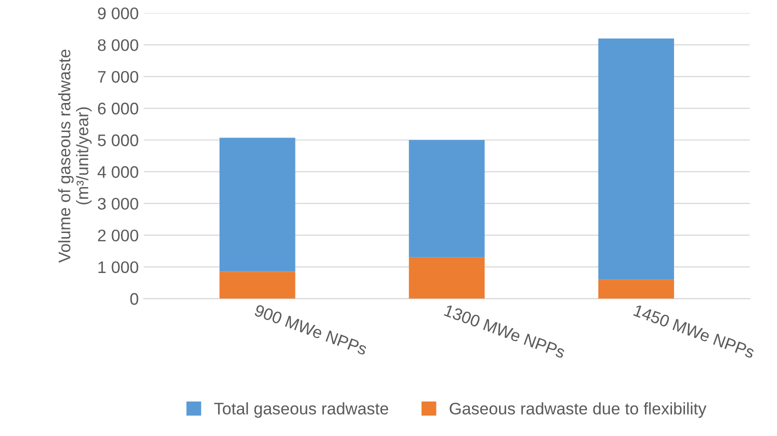  Describe the element at coordinates (301, 410) in the screenshot. I see `legend-label: Total gaseous radwaste` at that location.